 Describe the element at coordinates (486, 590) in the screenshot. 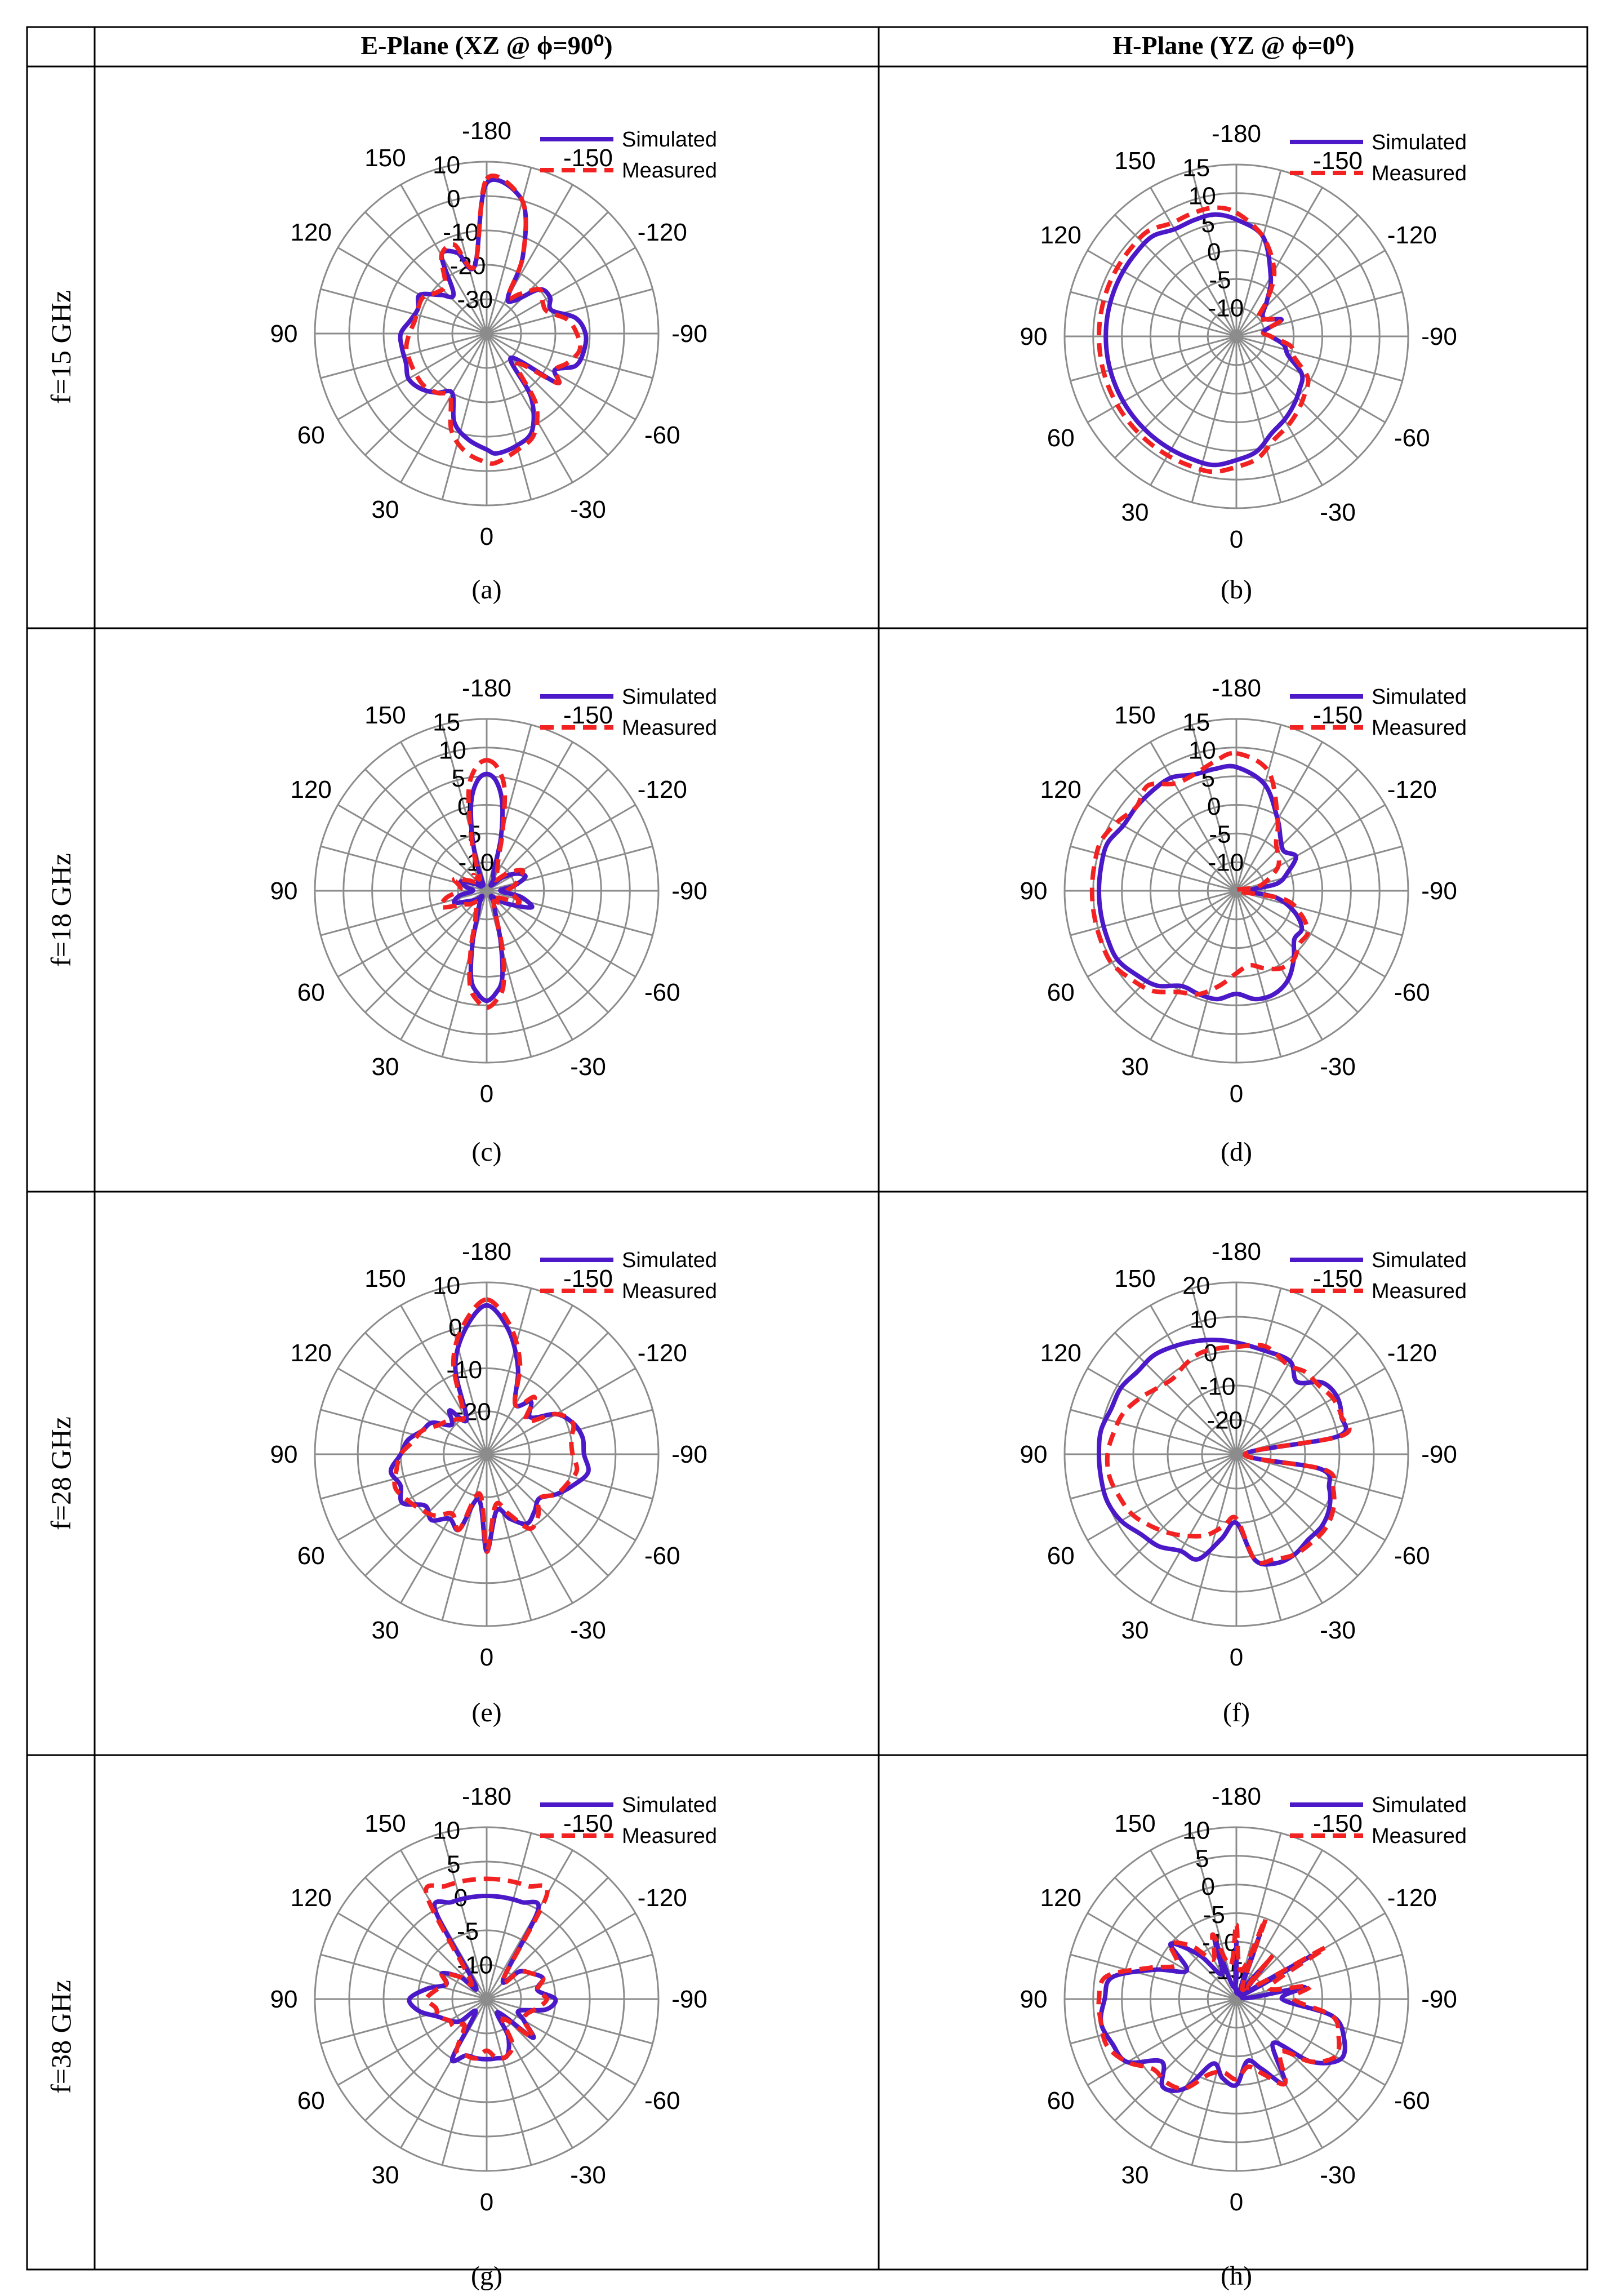

I see `subfigure-caption: (a)` at that location.